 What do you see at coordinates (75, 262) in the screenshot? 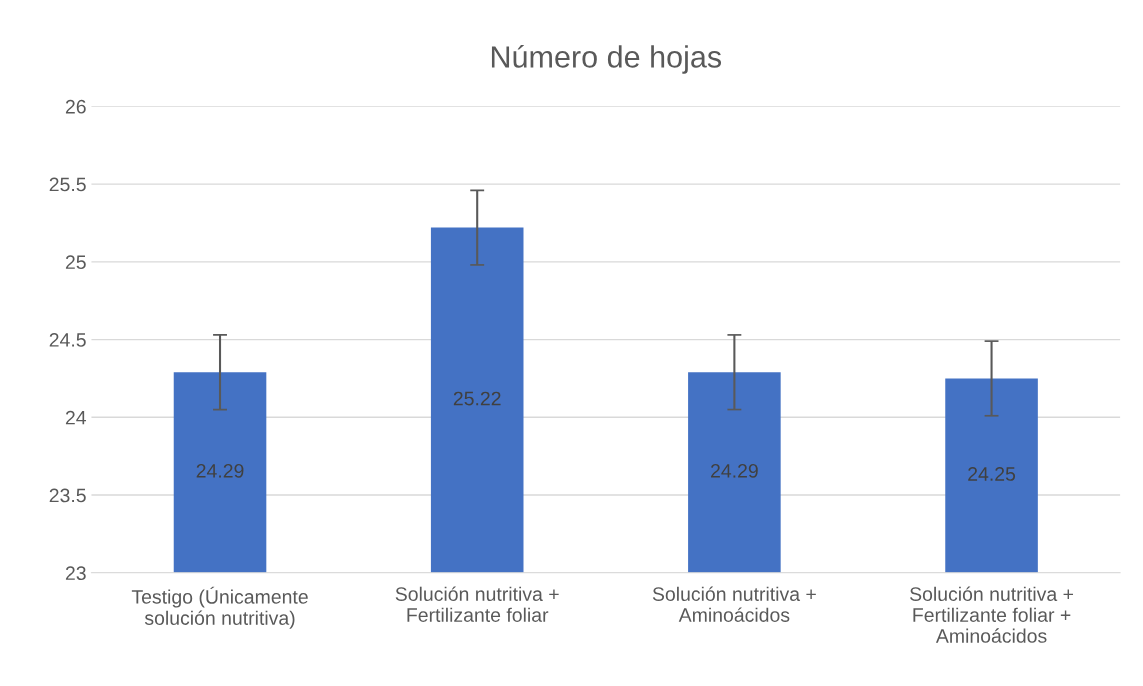
I see `y-tick-label: 25` at bounding box center [75, 262].